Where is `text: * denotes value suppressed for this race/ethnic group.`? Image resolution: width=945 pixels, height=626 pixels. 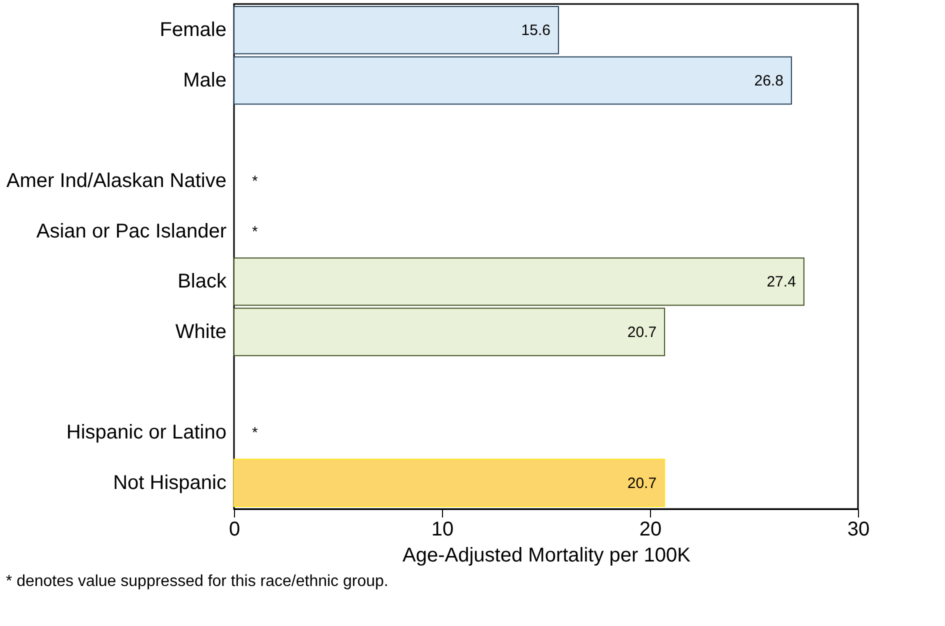 text: * denotes value suppressed for this race/ethnic group. is located at coordinates (197, 581).